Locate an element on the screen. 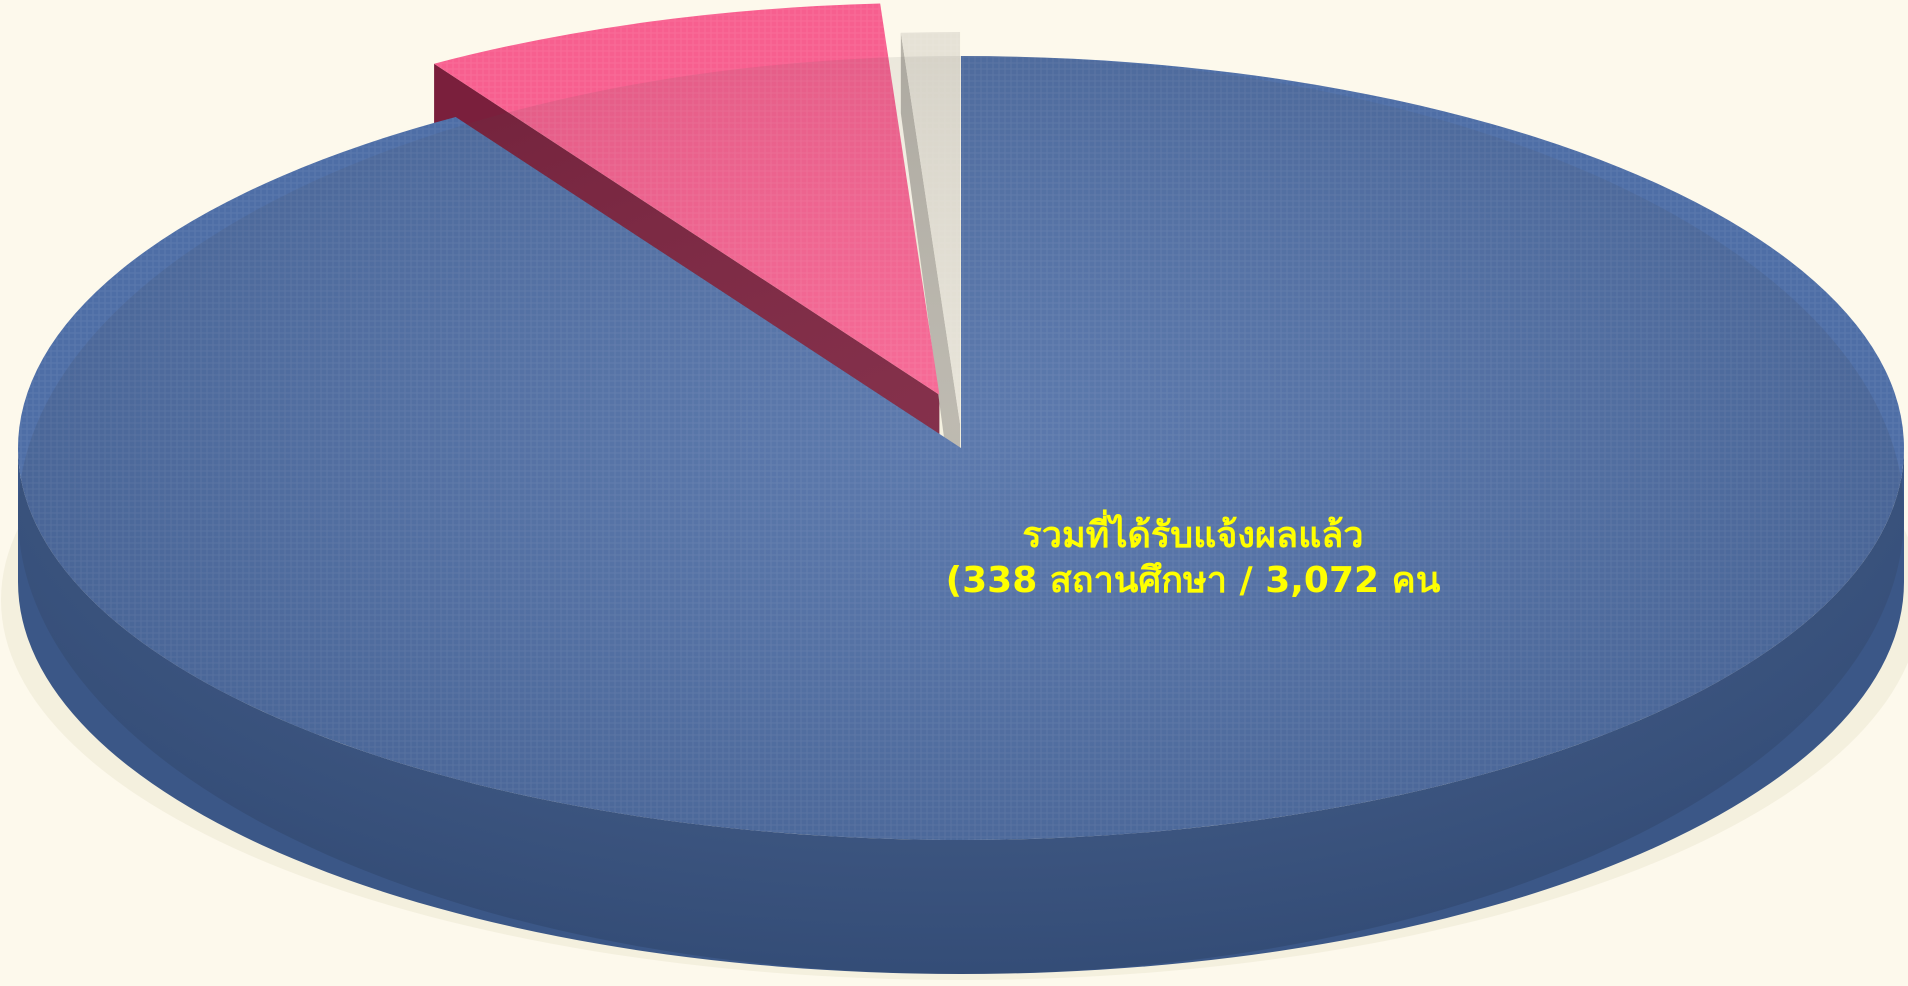 This screenshot has height=986, width=1908. slice-annotation: (338 สถานศึกษา / 3,072 คน is located at coordinates (1193, 580).